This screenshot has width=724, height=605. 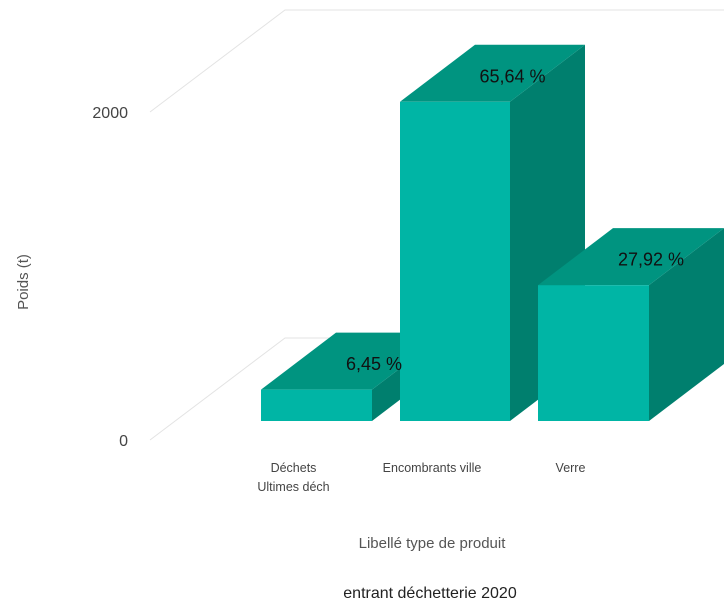 I want to click on y-axis-title: Poids (t), so click(x=23, y=282).